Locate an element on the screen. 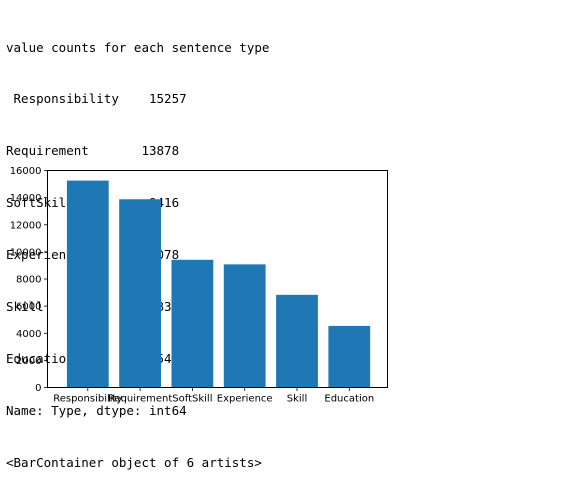 Image resolution: width=575 pixels, height=488 pixels. y-tick-label: 16000 is located at coordinates (26, 171).